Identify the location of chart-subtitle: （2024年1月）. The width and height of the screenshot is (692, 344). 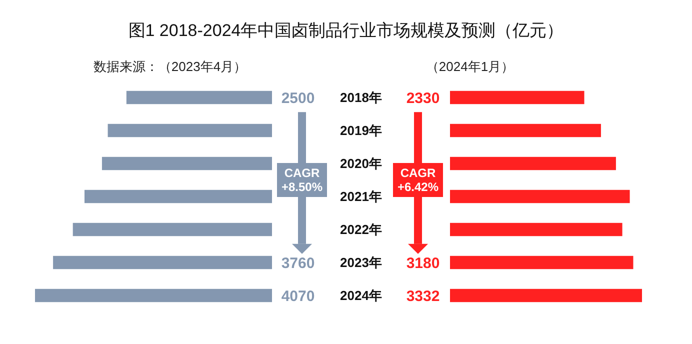
(470, 66).